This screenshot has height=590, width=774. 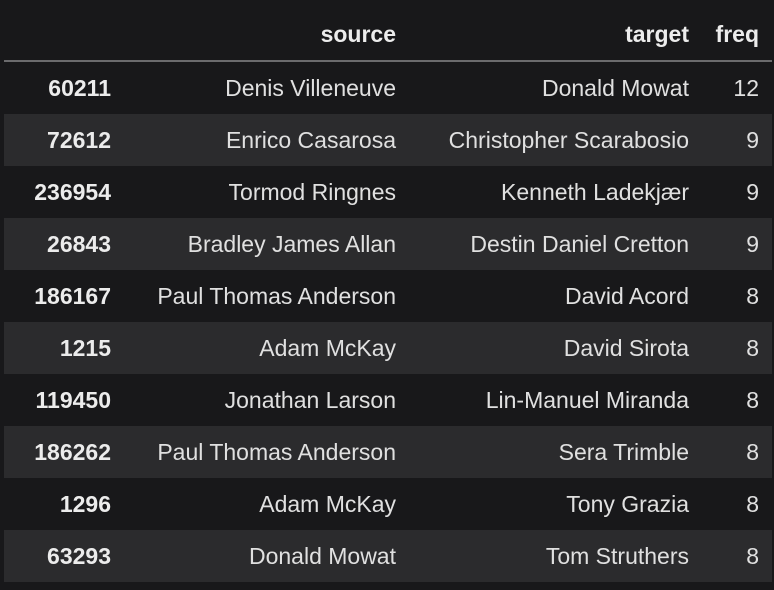 I want to click on cell-target: David Acord, so click(x=626, y=295).